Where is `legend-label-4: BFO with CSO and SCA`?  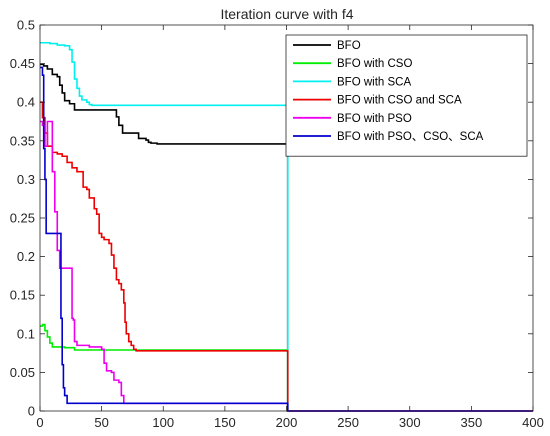 legend-label-4: BFO with CSO and SCA is located at coordinates (399, 101).